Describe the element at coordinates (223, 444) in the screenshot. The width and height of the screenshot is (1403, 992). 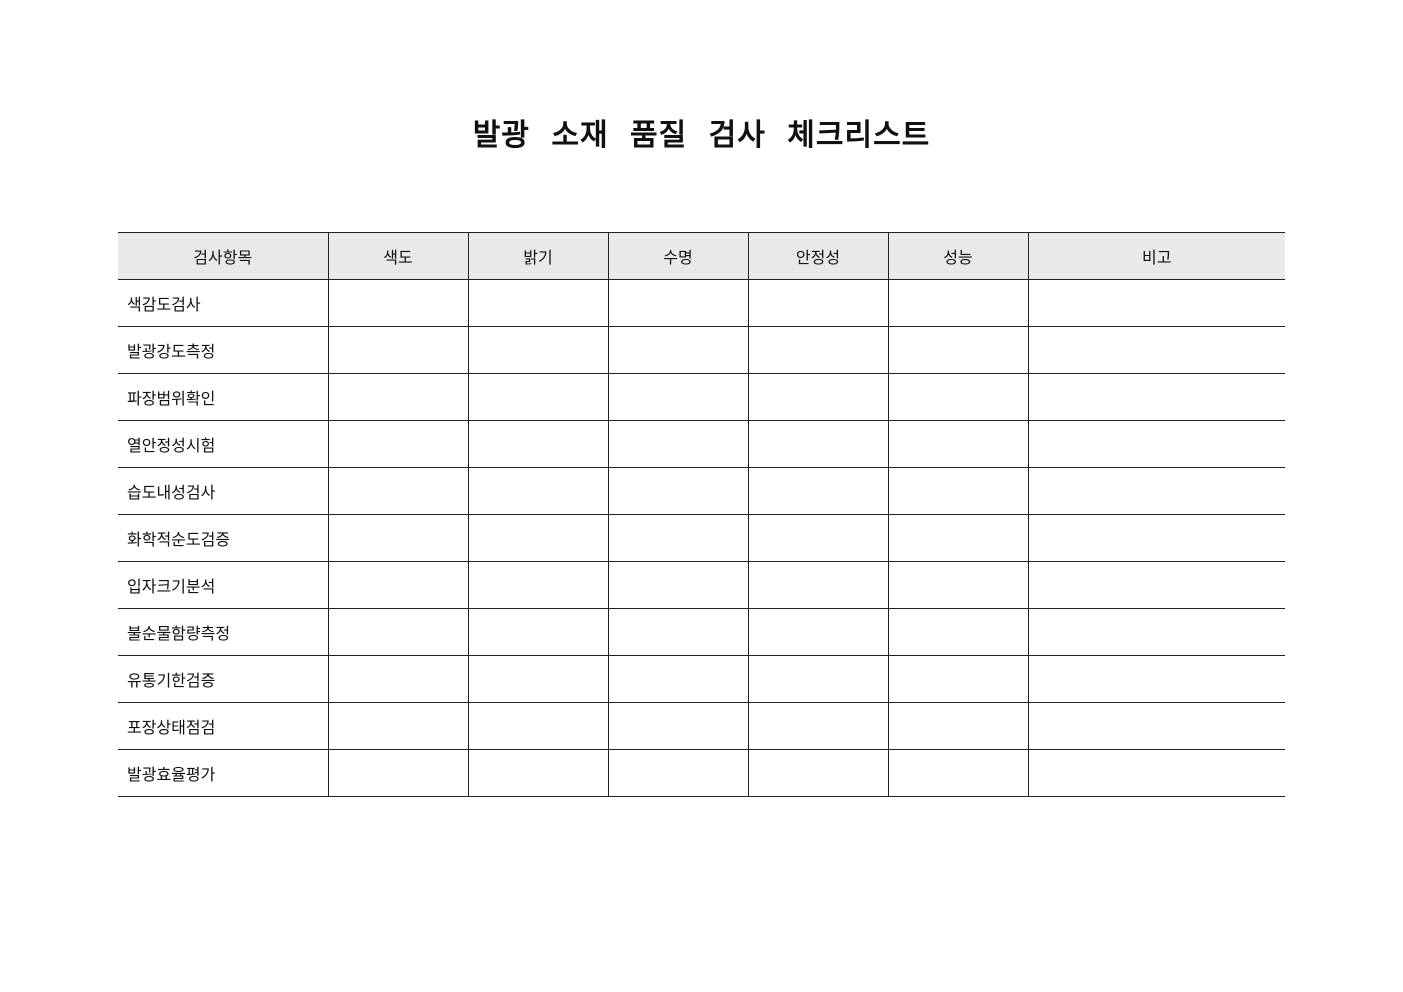
I see `inspection-item: 열안정성시험` at that location.